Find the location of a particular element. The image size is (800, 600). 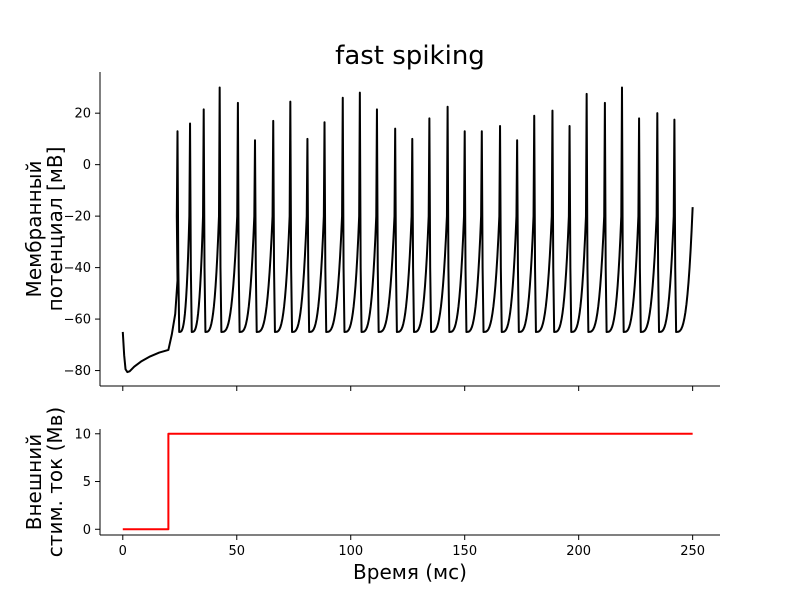

chart-title: fast spiking is located at coordinates (410, 56).